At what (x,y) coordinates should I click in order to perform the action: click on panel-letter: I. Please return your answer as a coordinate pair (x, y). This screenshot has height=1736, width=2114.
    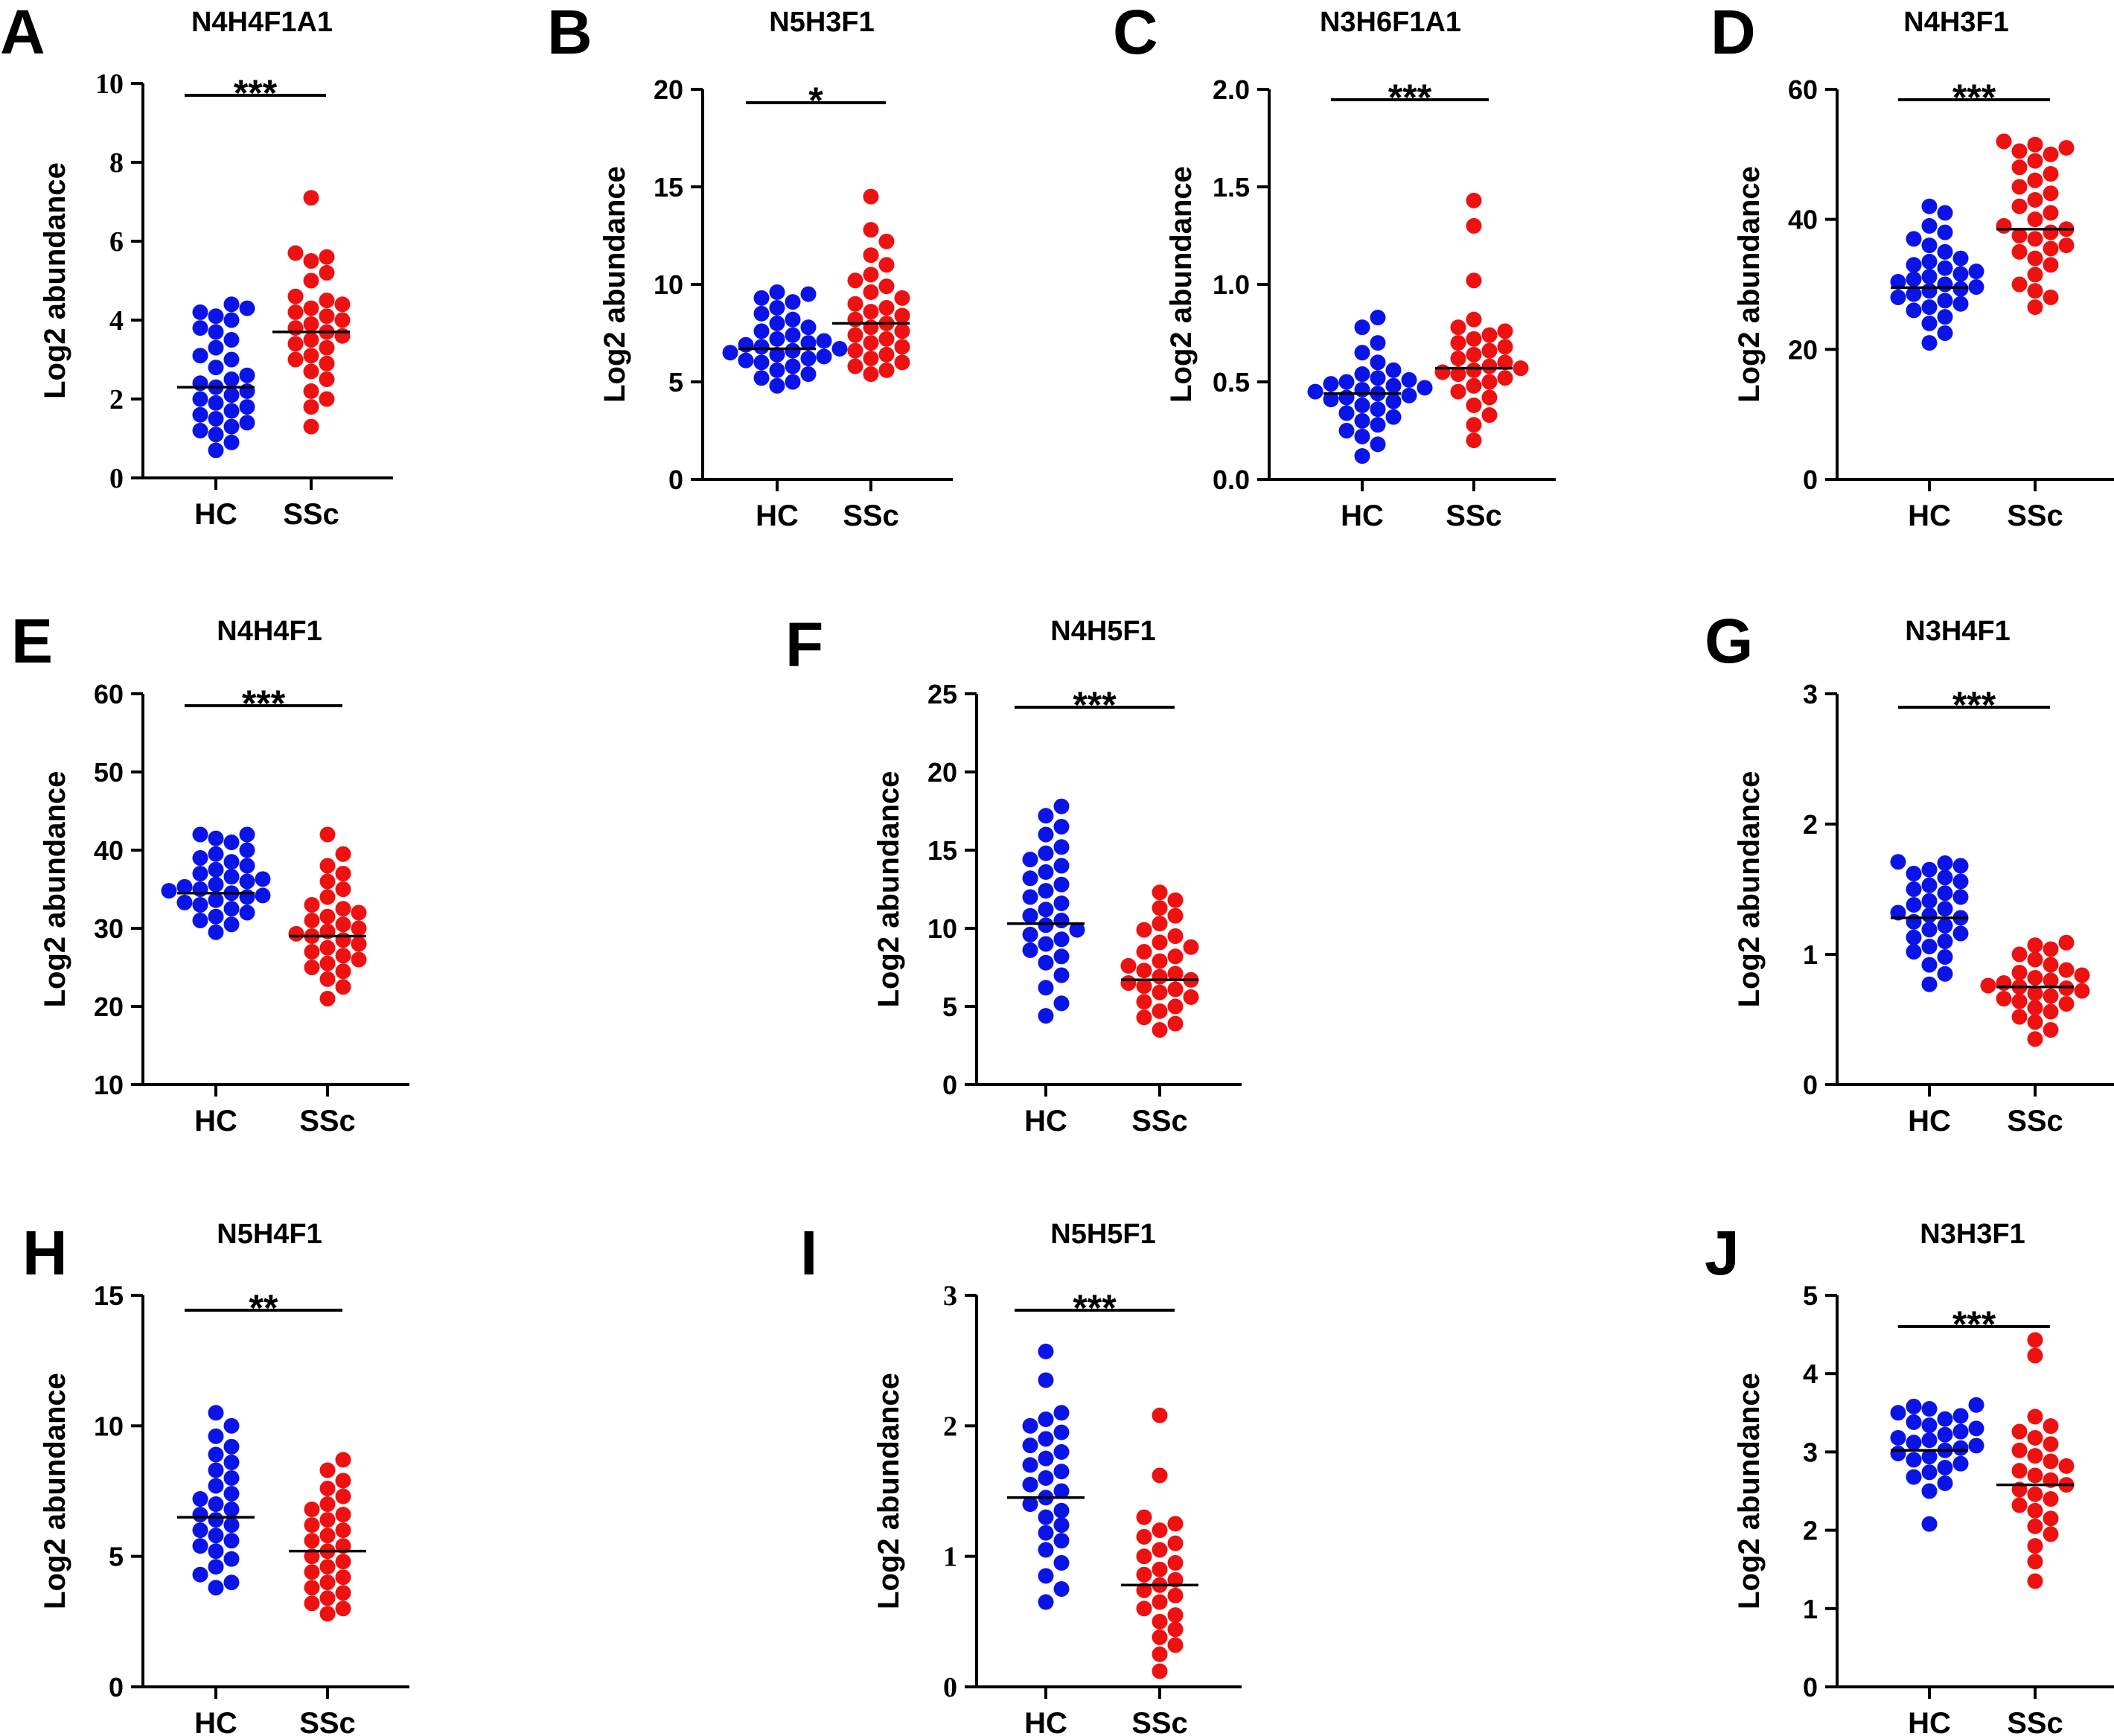
    Looking at the image, I should click on (808, 1253).